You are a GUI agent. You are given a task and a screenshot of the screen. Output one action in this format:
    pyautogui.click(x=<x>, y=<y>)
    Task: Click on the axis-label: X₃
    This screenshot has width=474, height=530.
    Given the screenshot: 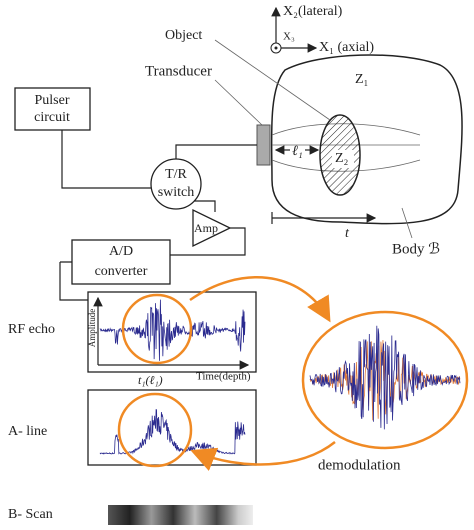 What is the action you would take?
    pyautogui.click(x=289, y=37)
    